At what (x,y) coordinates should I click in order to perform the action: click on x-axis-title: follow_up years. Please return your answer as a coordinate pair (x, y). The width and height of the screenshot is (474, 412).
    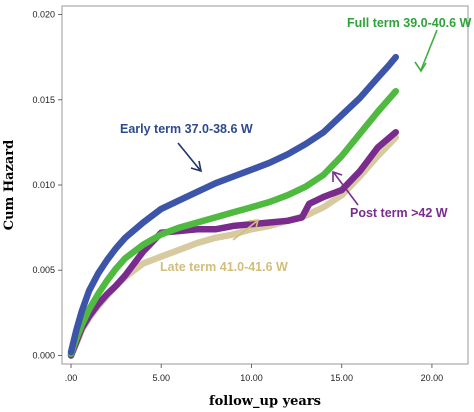
    Looking at the image, I should click on (265, 401).